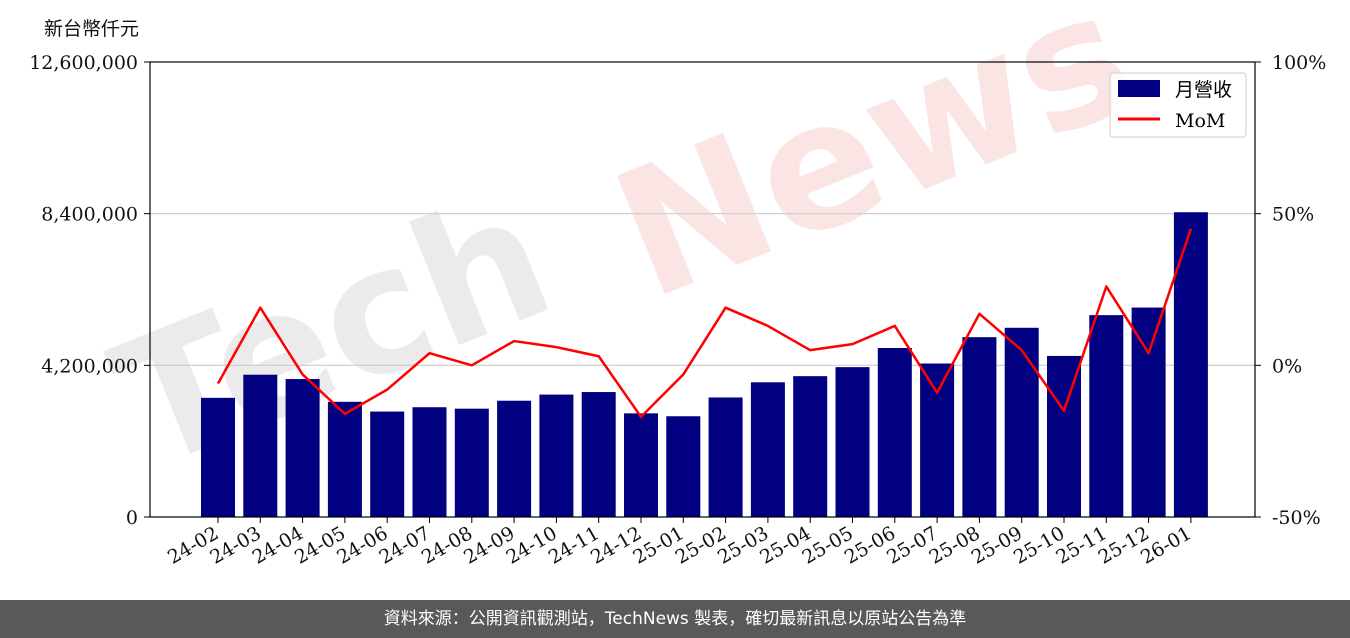 The height and width of the screenshot is (638, 1350). I want to click on source-footer: 資料來源：公開資訊觀測站，TechNews 製表，確切最新訊息以原站公告為準, so click(675, 619).